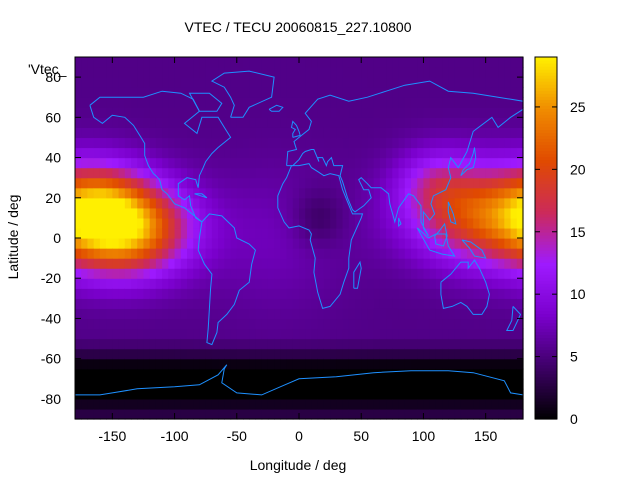 This screenshot has width=640, height=480. What do you see at coordinates (474, 249) in the screenshot?
I see `coastline-new-guinea` at bounding box center [474, 249].